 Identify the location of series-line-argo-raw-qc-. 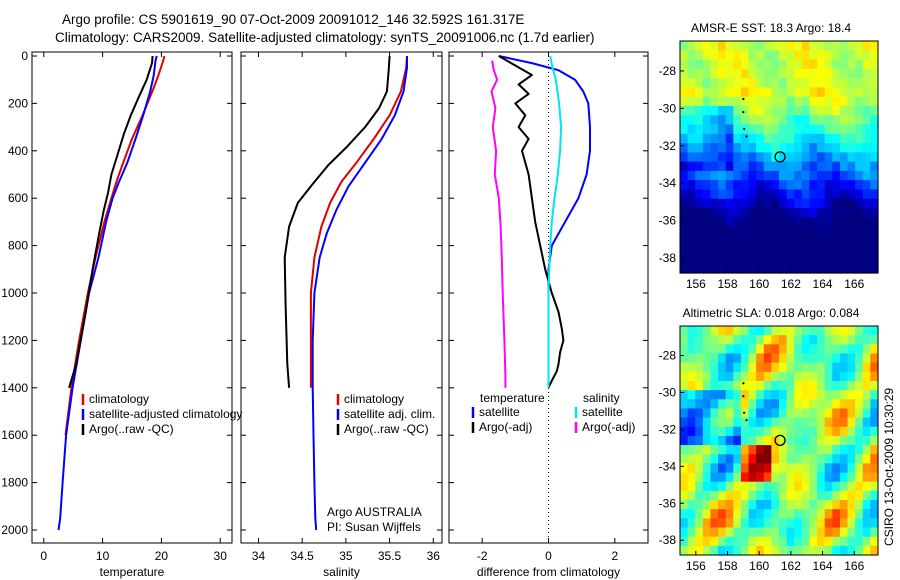
(111, 222).